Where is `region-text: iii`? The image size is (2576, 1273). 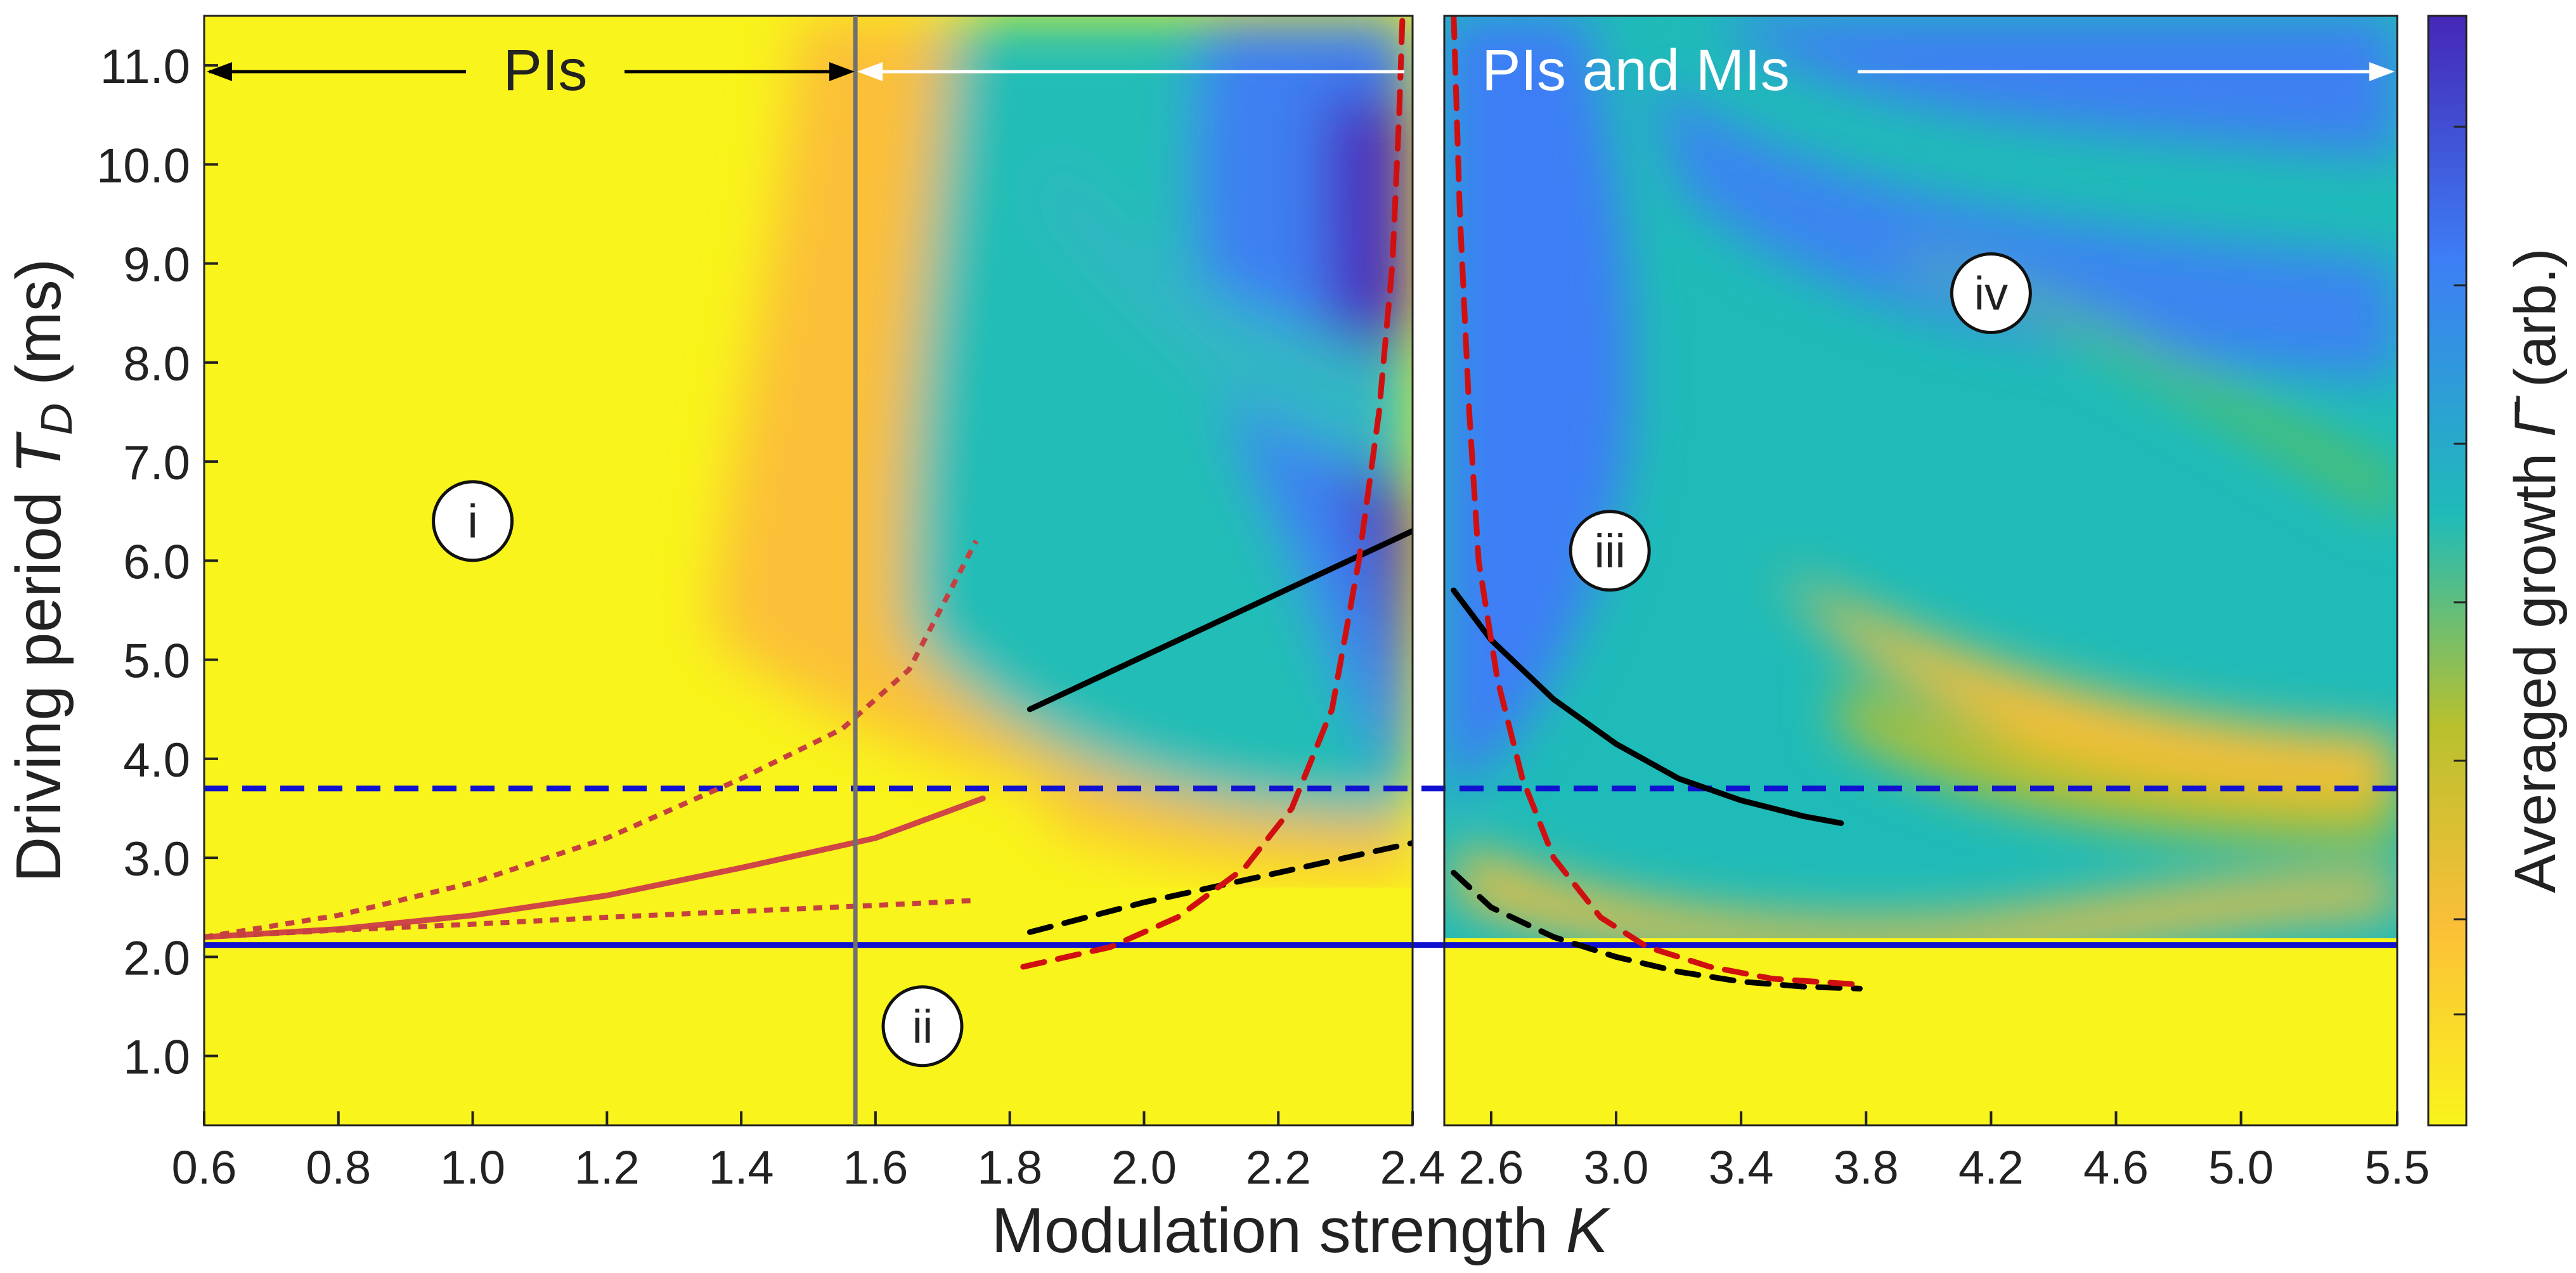
region-text: iii is located at coordinates (1610, 551).